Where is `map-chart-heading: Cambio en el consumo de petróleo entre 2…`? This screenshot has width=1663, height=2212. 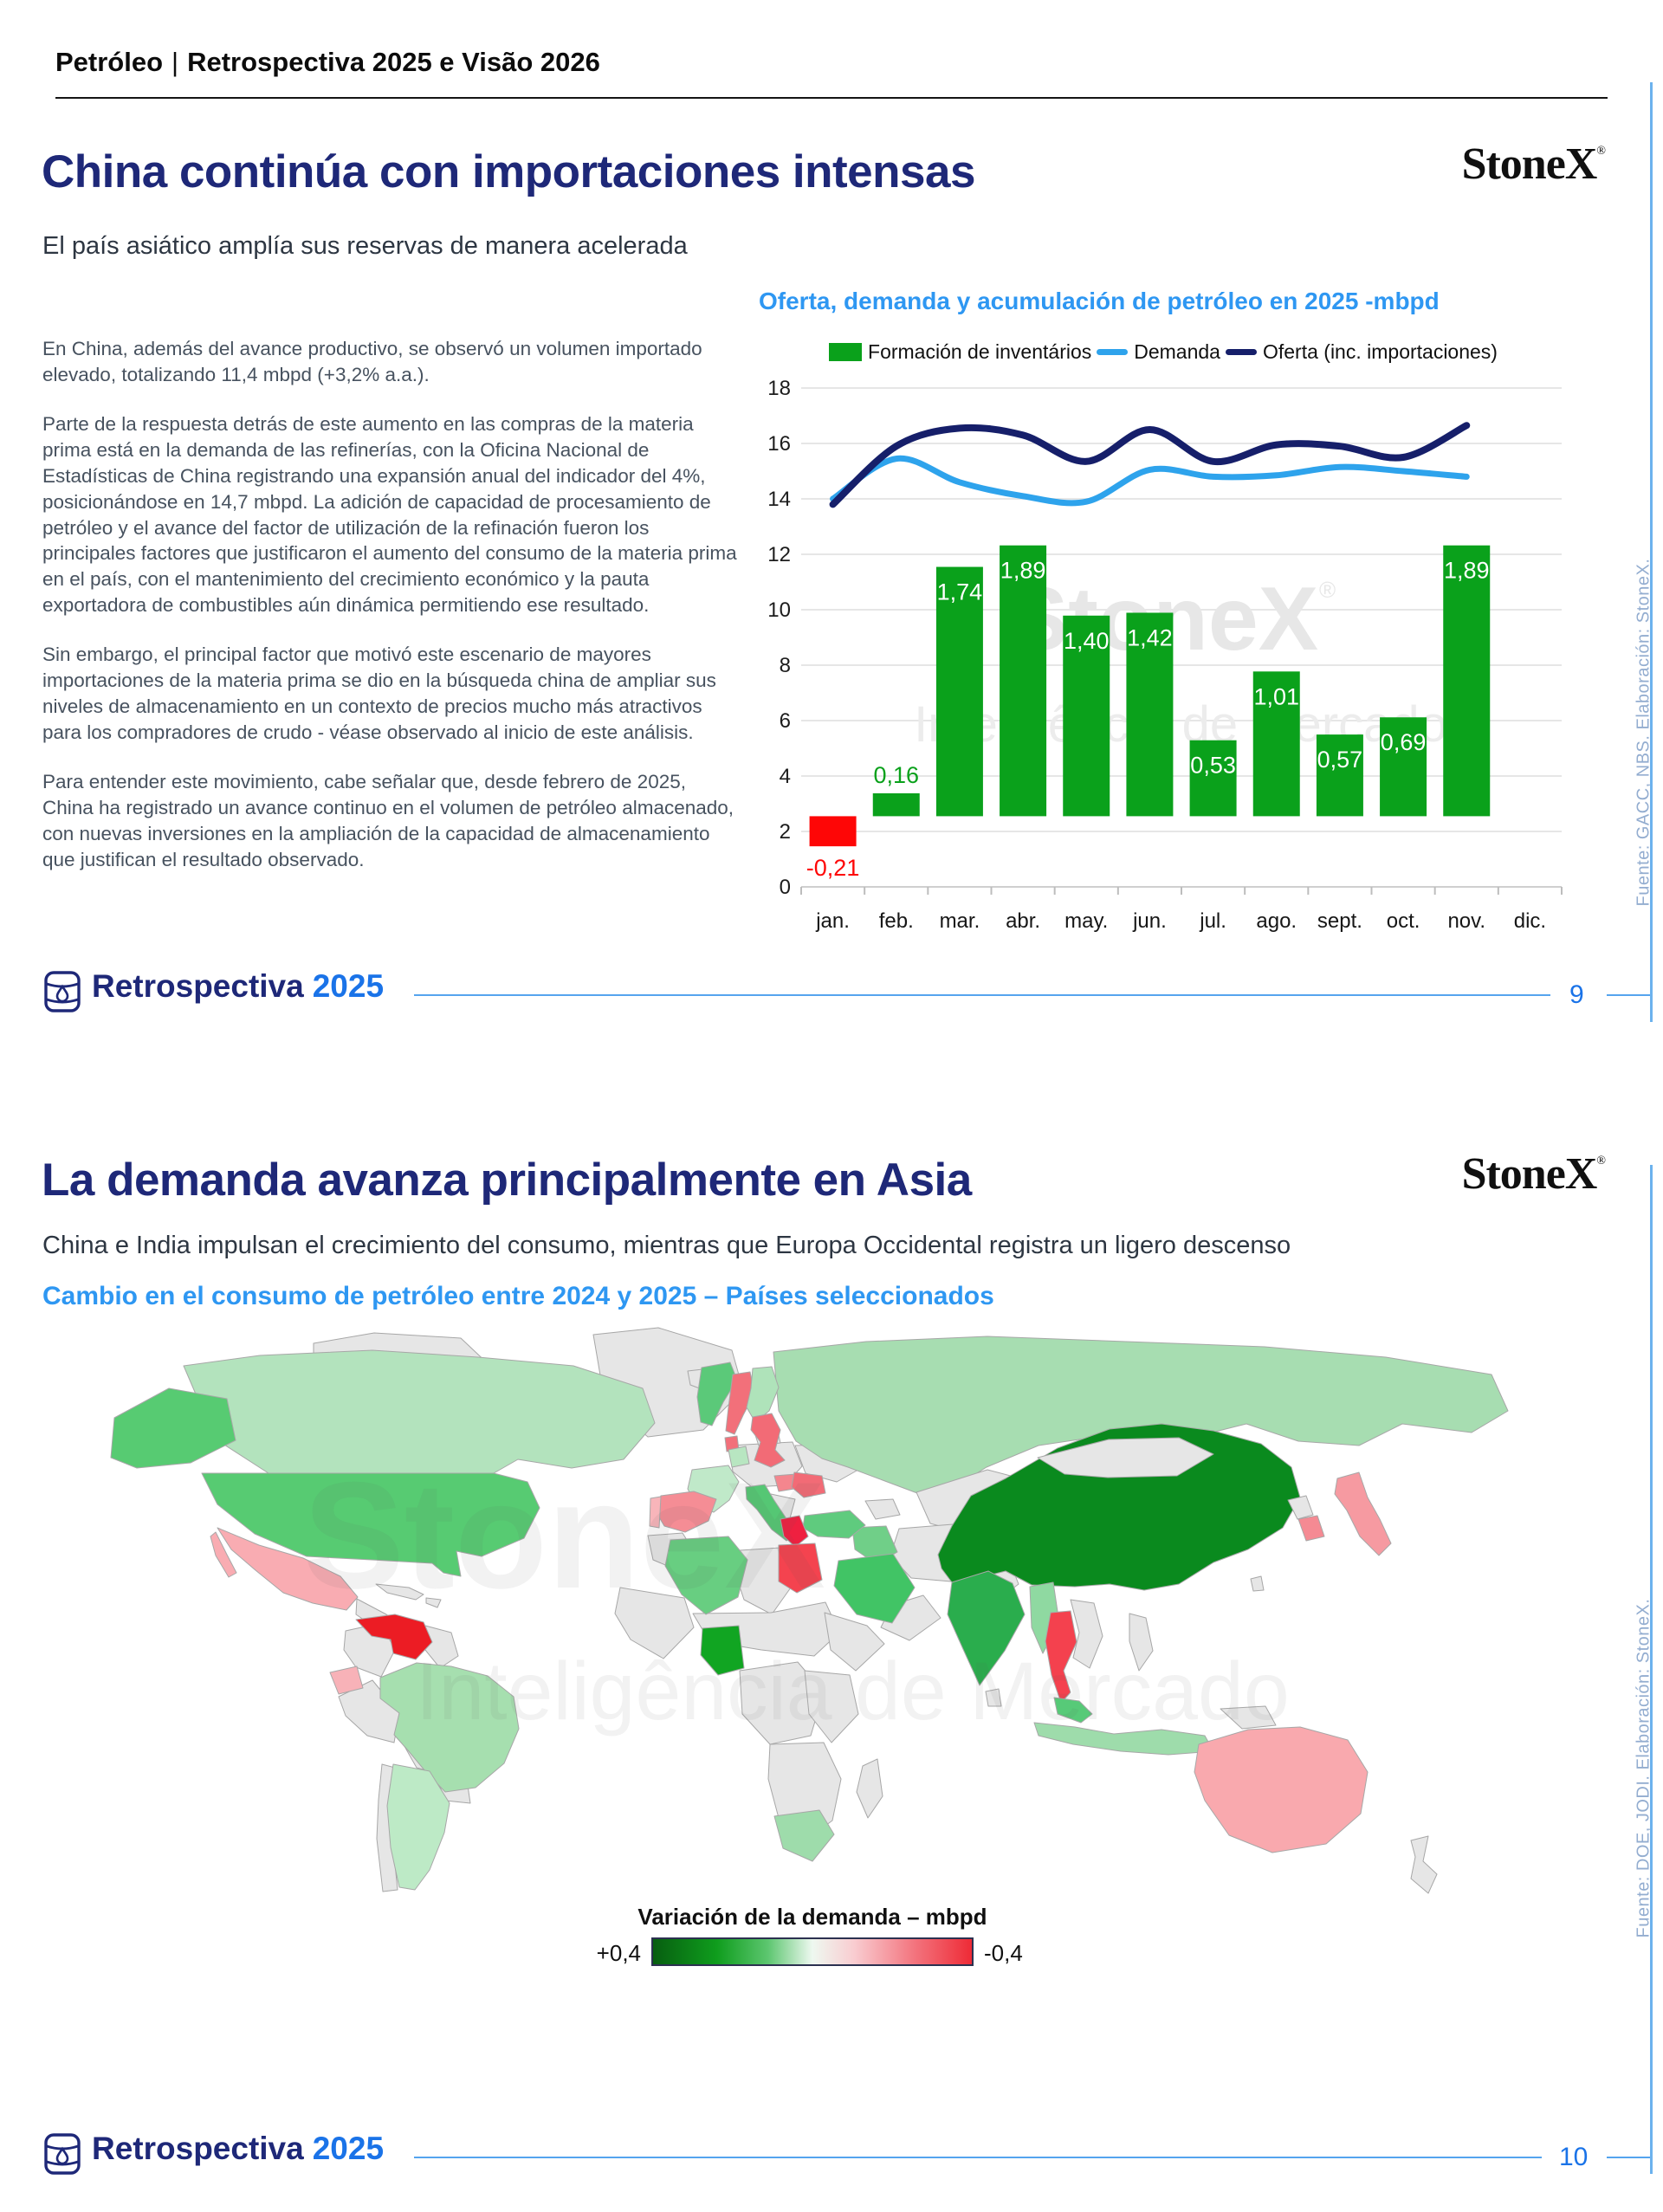
map-chart-heading: Cambio en el consumo de petróleo entre 2… is located at coordinates (518, 1296).